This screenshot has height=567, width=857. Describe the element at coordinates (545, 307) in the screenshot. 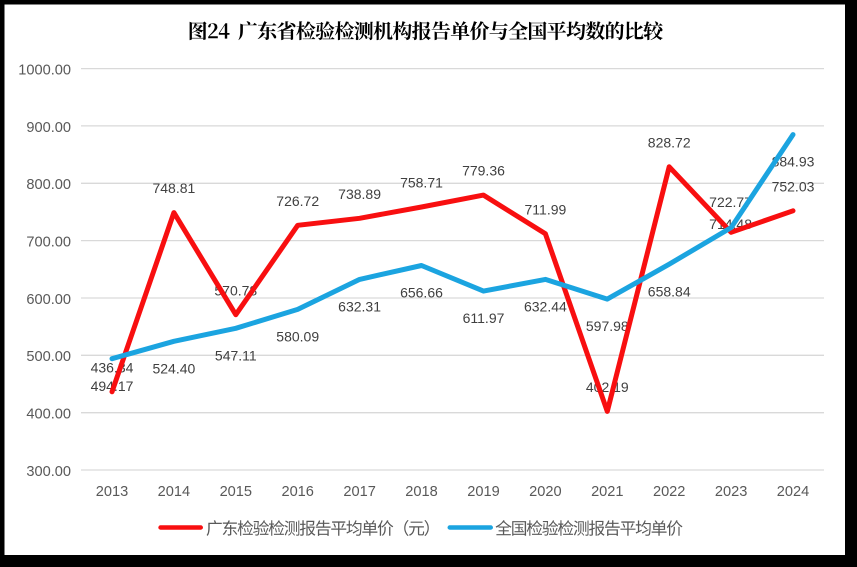

I see `svg-text: 632.44` at that location.